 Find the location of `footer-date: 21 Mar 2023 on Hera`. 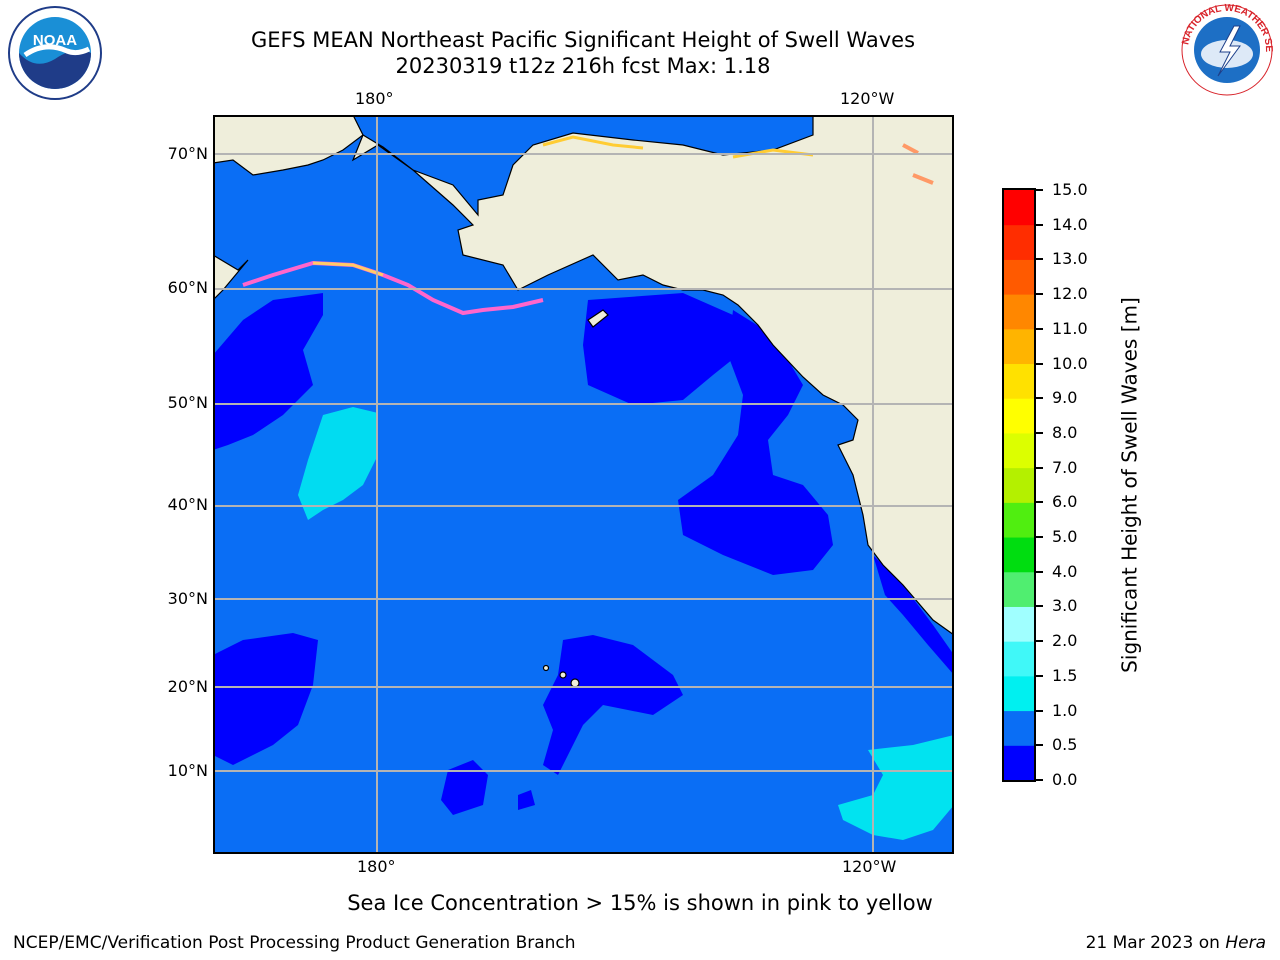

footer-date: 21 Mar 2023 on Hera is located at coordinates (1176, 943).